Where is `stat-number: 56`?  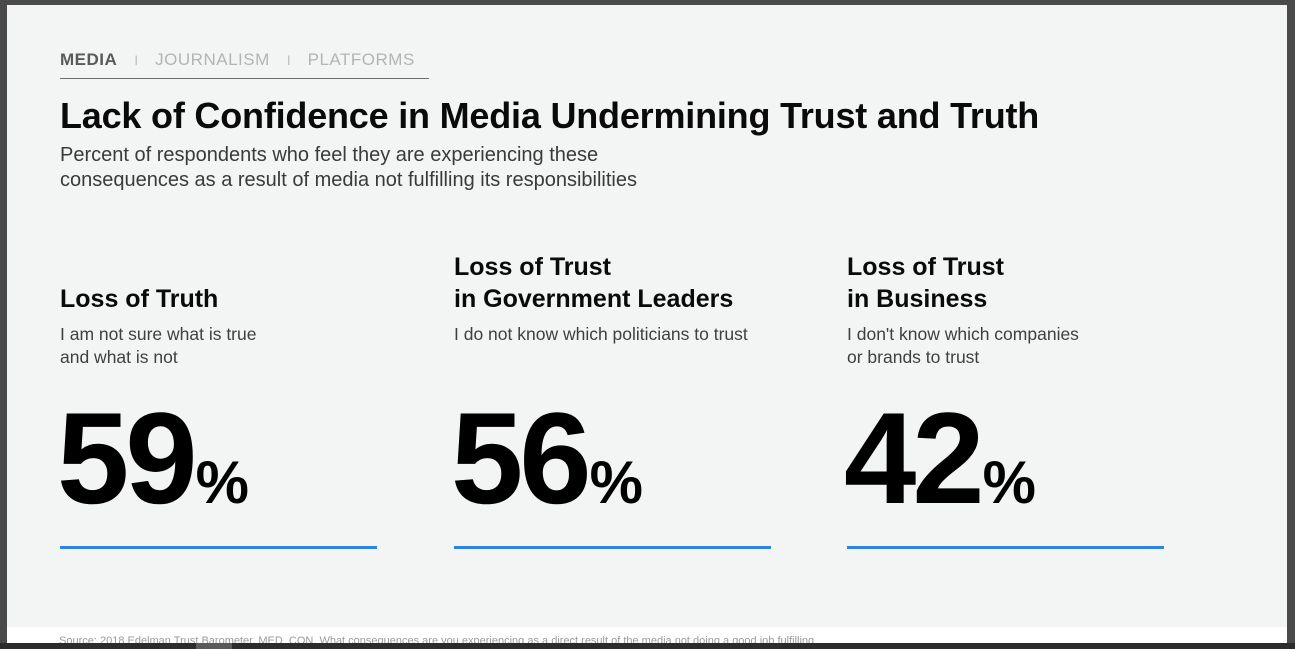
stat-number: 56 is located at coordinates (521, 458).